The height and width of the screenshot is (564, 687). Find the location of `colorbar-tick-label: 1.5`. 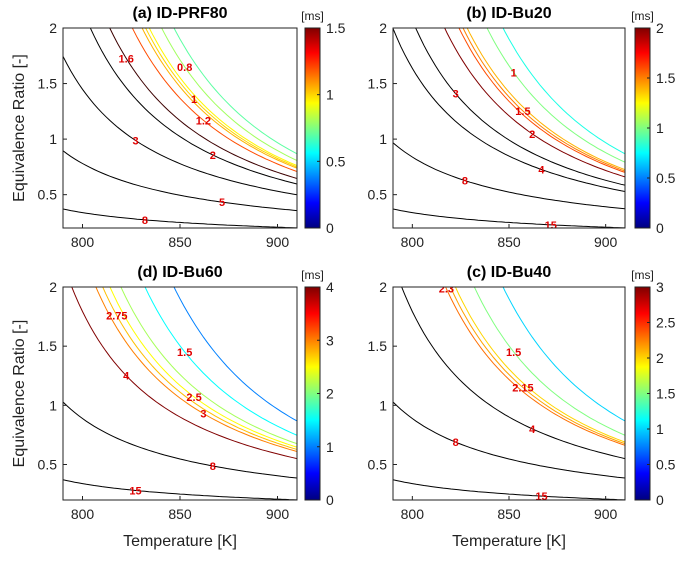

colorbar-tick-label: 1.5 is located at coordinates (666, 394).